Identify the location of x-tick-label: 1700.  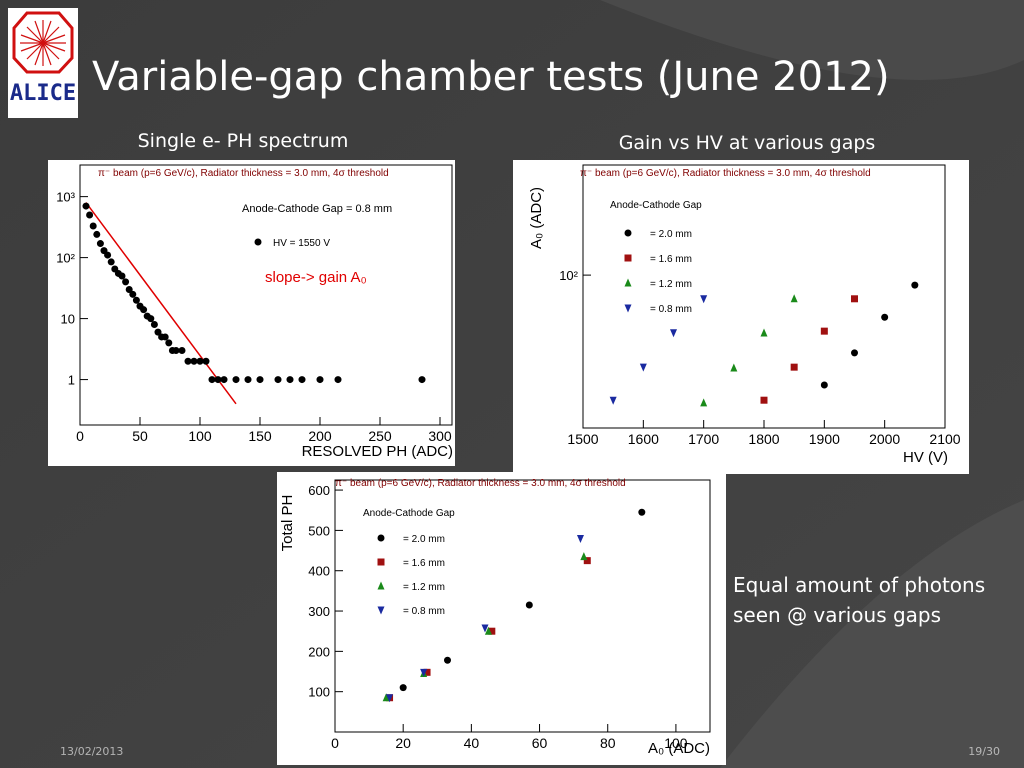
(703, 439).